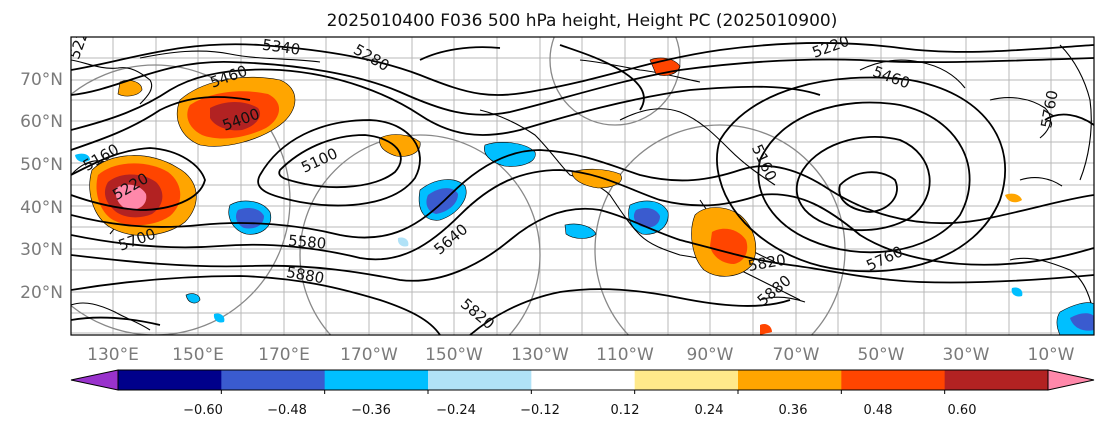 The image size is (1105, 429). I want to click on colorbar-swatches, so click(582, 380).